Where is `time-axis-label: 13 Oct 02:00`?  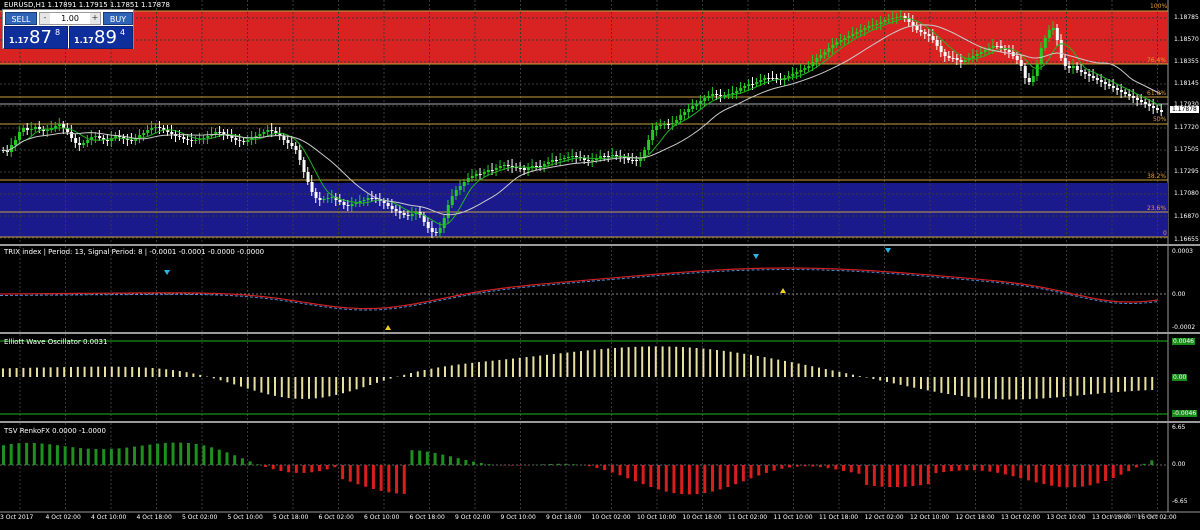 time-axis-label: 13 Oct 02:00 is located at coordinates (1021, 517).